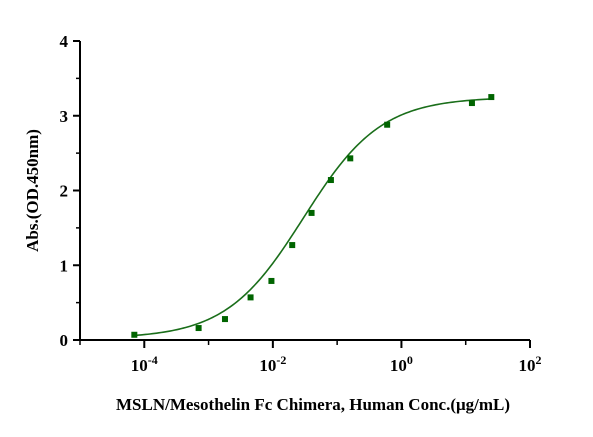 This screenshot has width=593, height=437. Describe the element at coordinates (64, 191) in the screenshot. I see `y-tick-label: 2` at that location.